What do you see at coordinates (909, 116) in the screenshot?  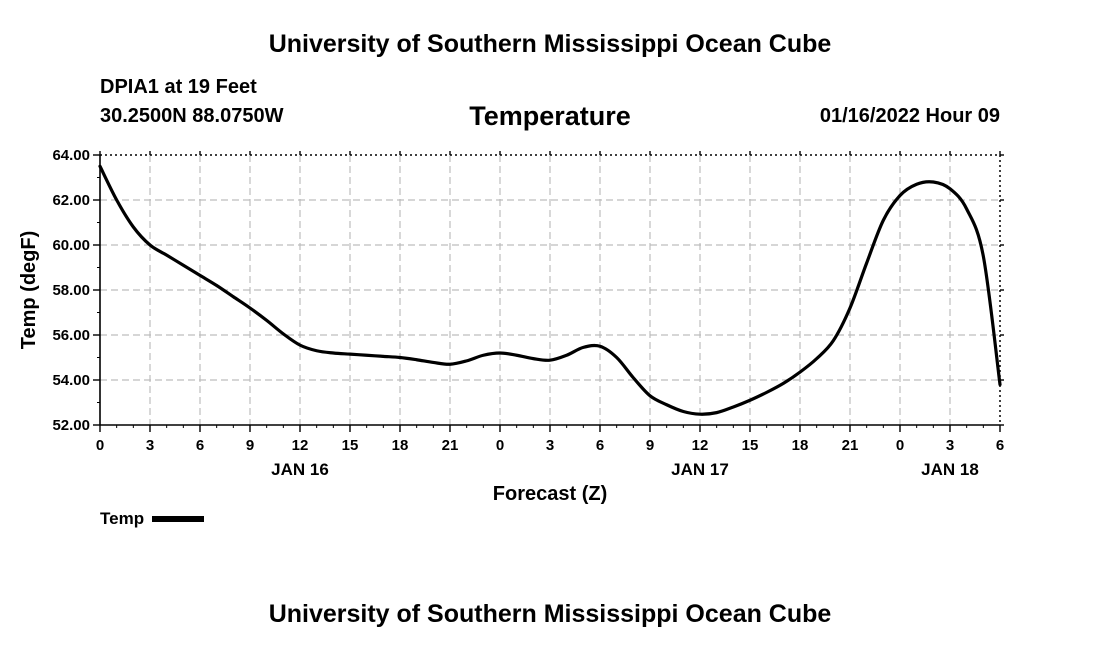 I see `forecast-datetime: 01/16/2022 Hour 09` at bounding box center [909, 116].